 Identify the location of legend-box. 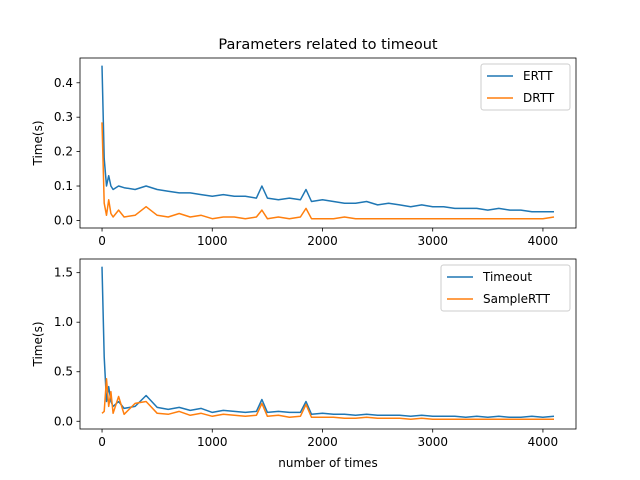
(505, 288).